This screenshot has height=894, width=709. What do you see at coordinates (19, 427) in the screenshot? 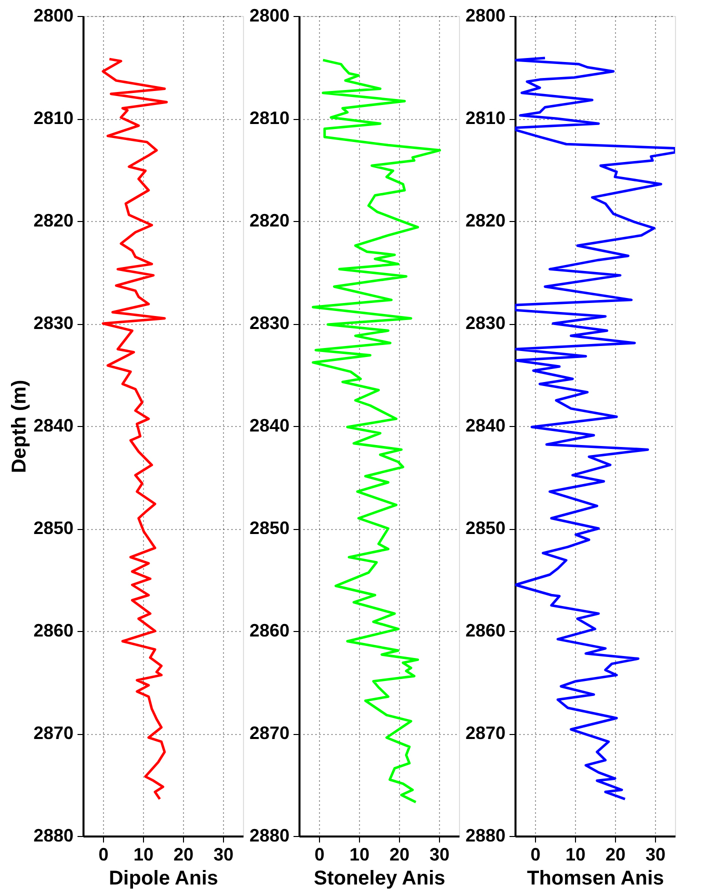
I see `y-axis-title: Depth (m)` at bounding box center [19, 427].